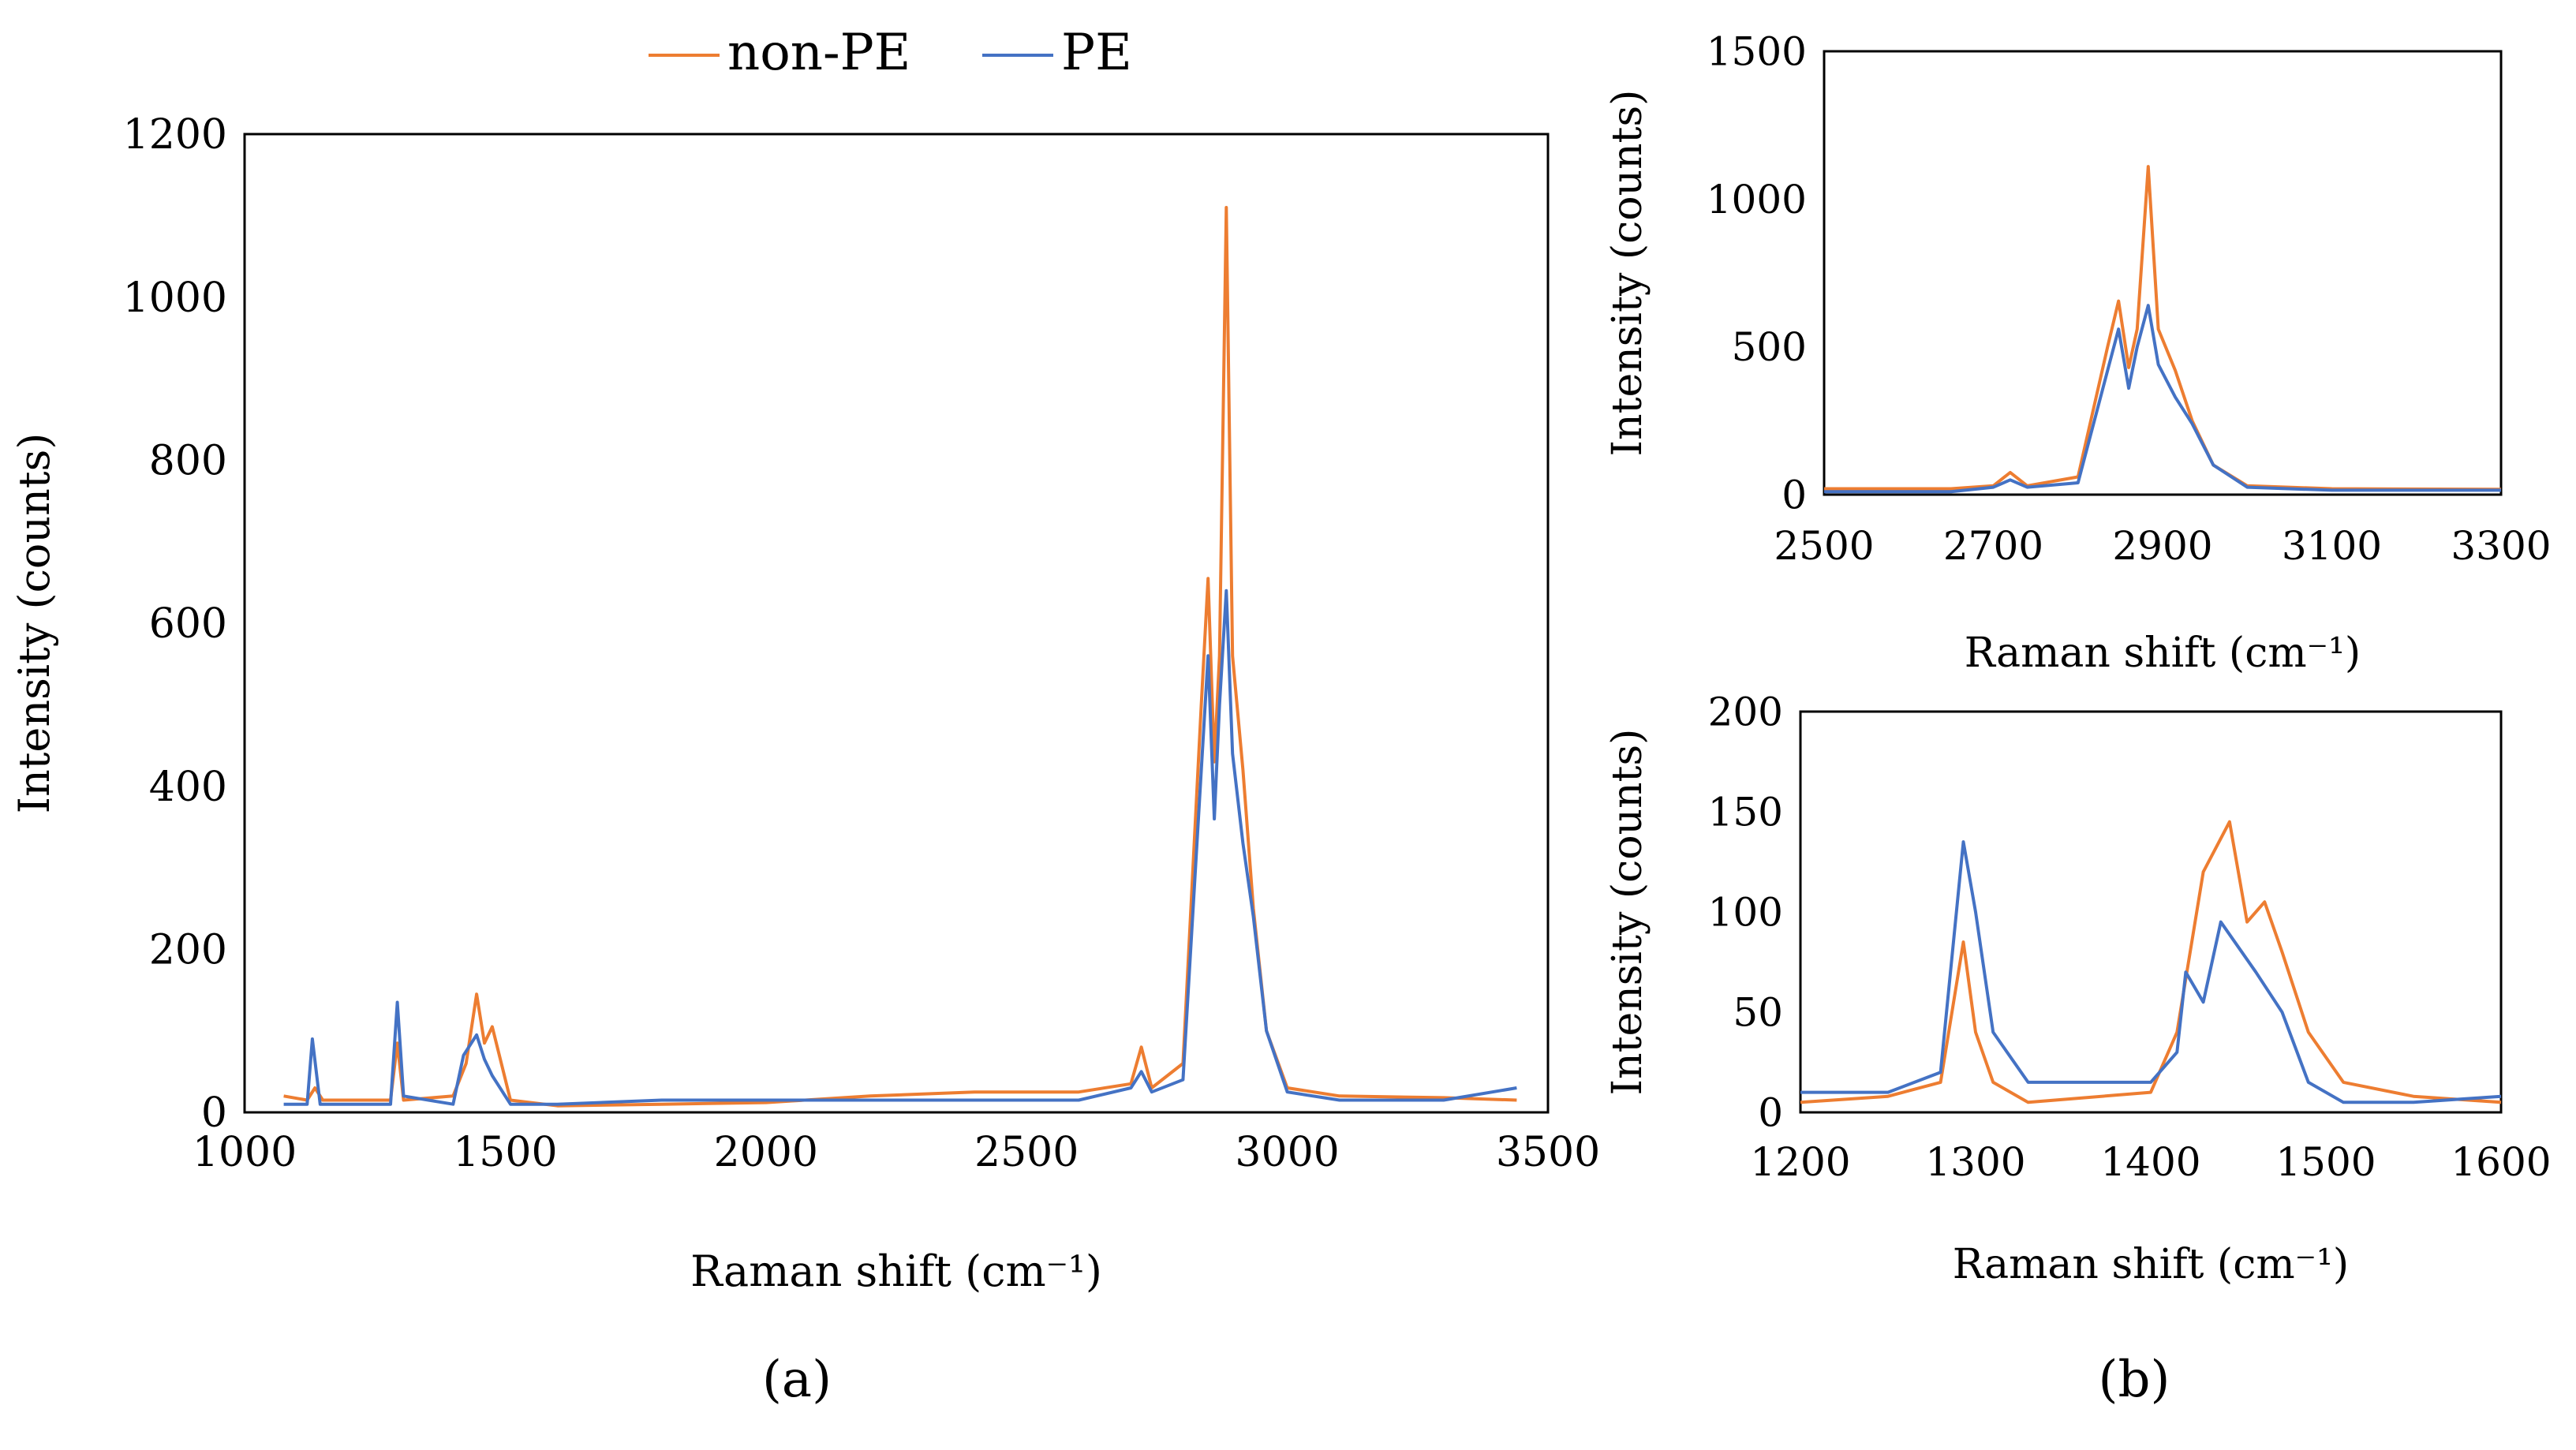 This screenshot has width=2576, height=1450. What do you see at coordinates (1975, 1162) in the screenshot?
I see `x-tick-label: 1300` at bounding box center [1975, 1162].